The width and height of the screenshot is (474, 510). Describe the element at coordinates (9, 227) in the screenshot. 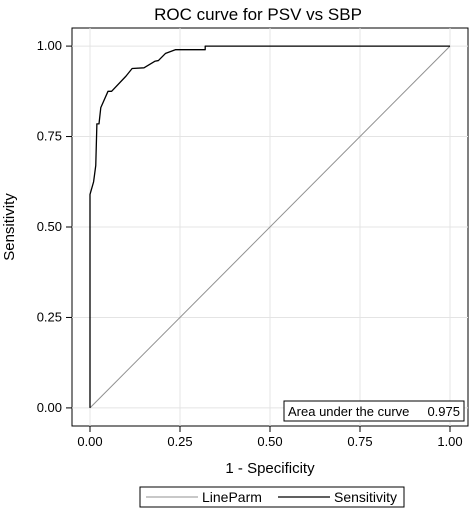

I see `y-axis-label: Sensitivity` at that location.